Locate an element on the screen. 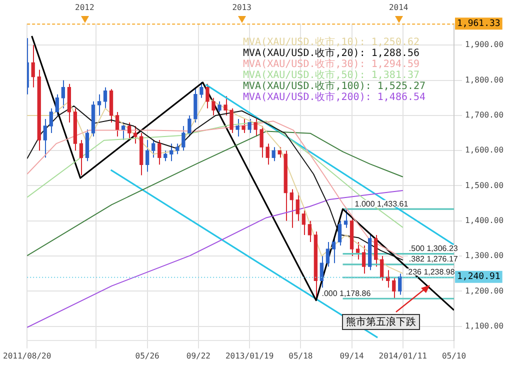 This screenshot has width=508, height=366. annotation: .000 1,178.86 is located at coordinates (347, 293).